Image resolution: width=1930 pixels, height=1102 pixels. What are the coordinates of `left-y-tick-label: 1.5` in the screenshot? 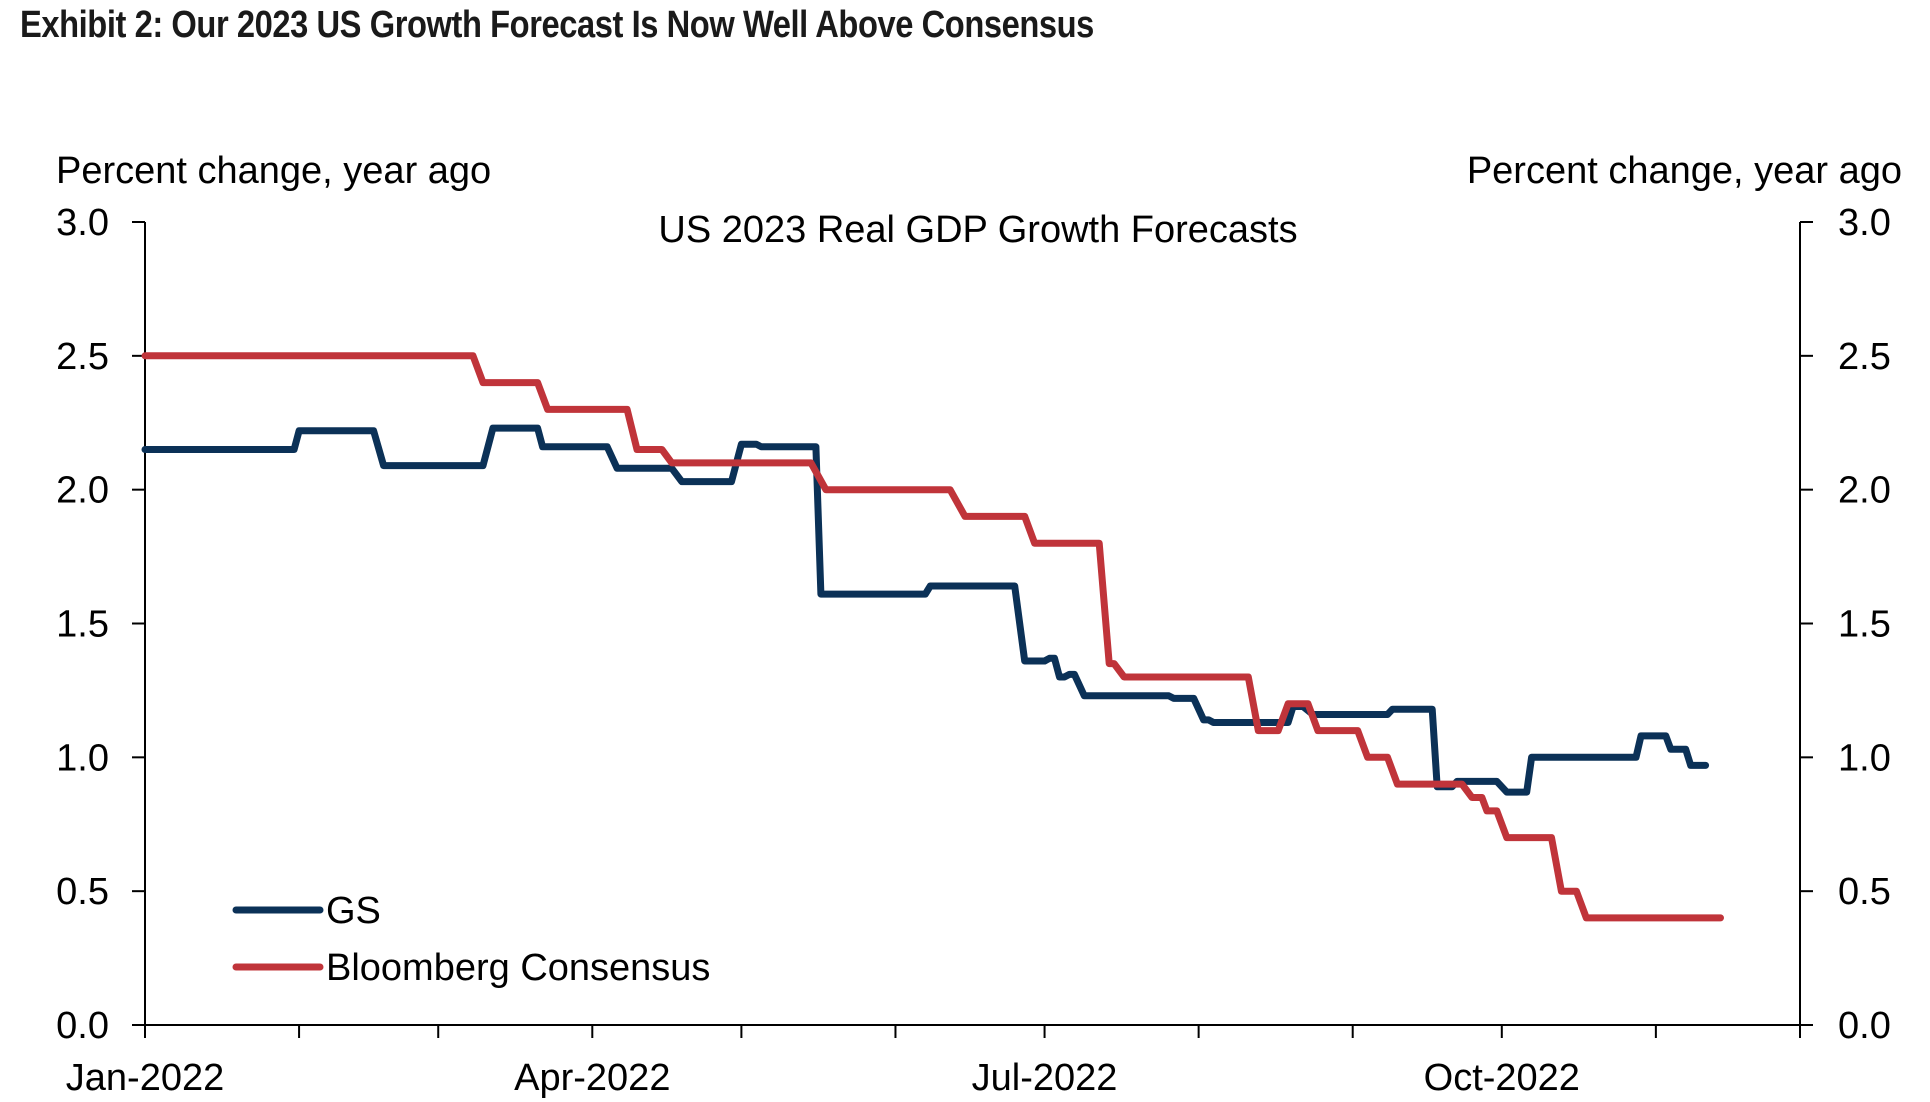 It's located at (82, 625).